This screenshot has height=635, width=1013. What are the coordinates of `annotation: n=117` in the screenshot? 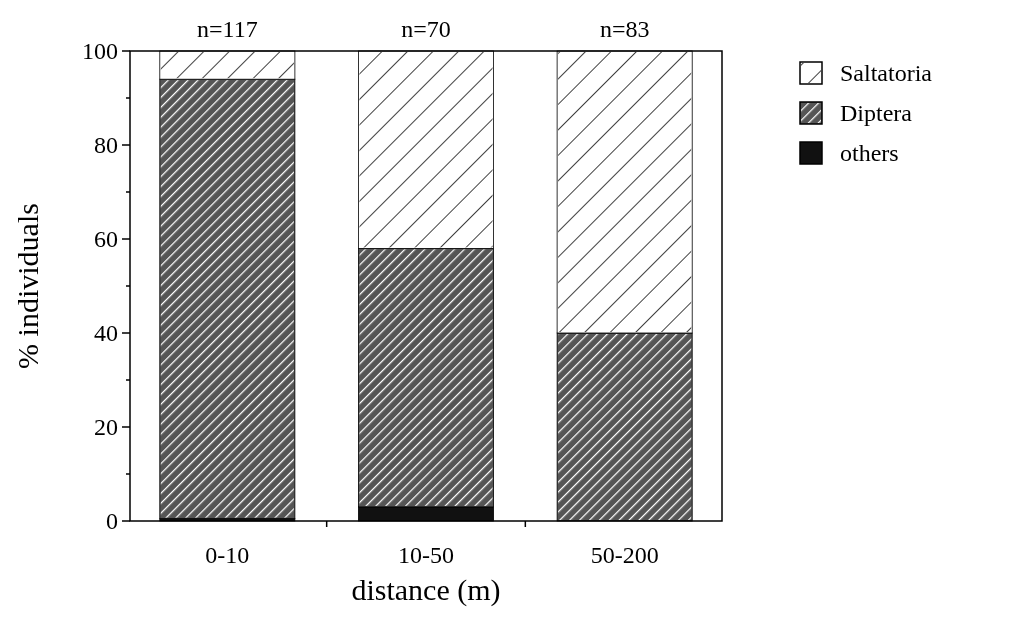 It's located at (227, 29).